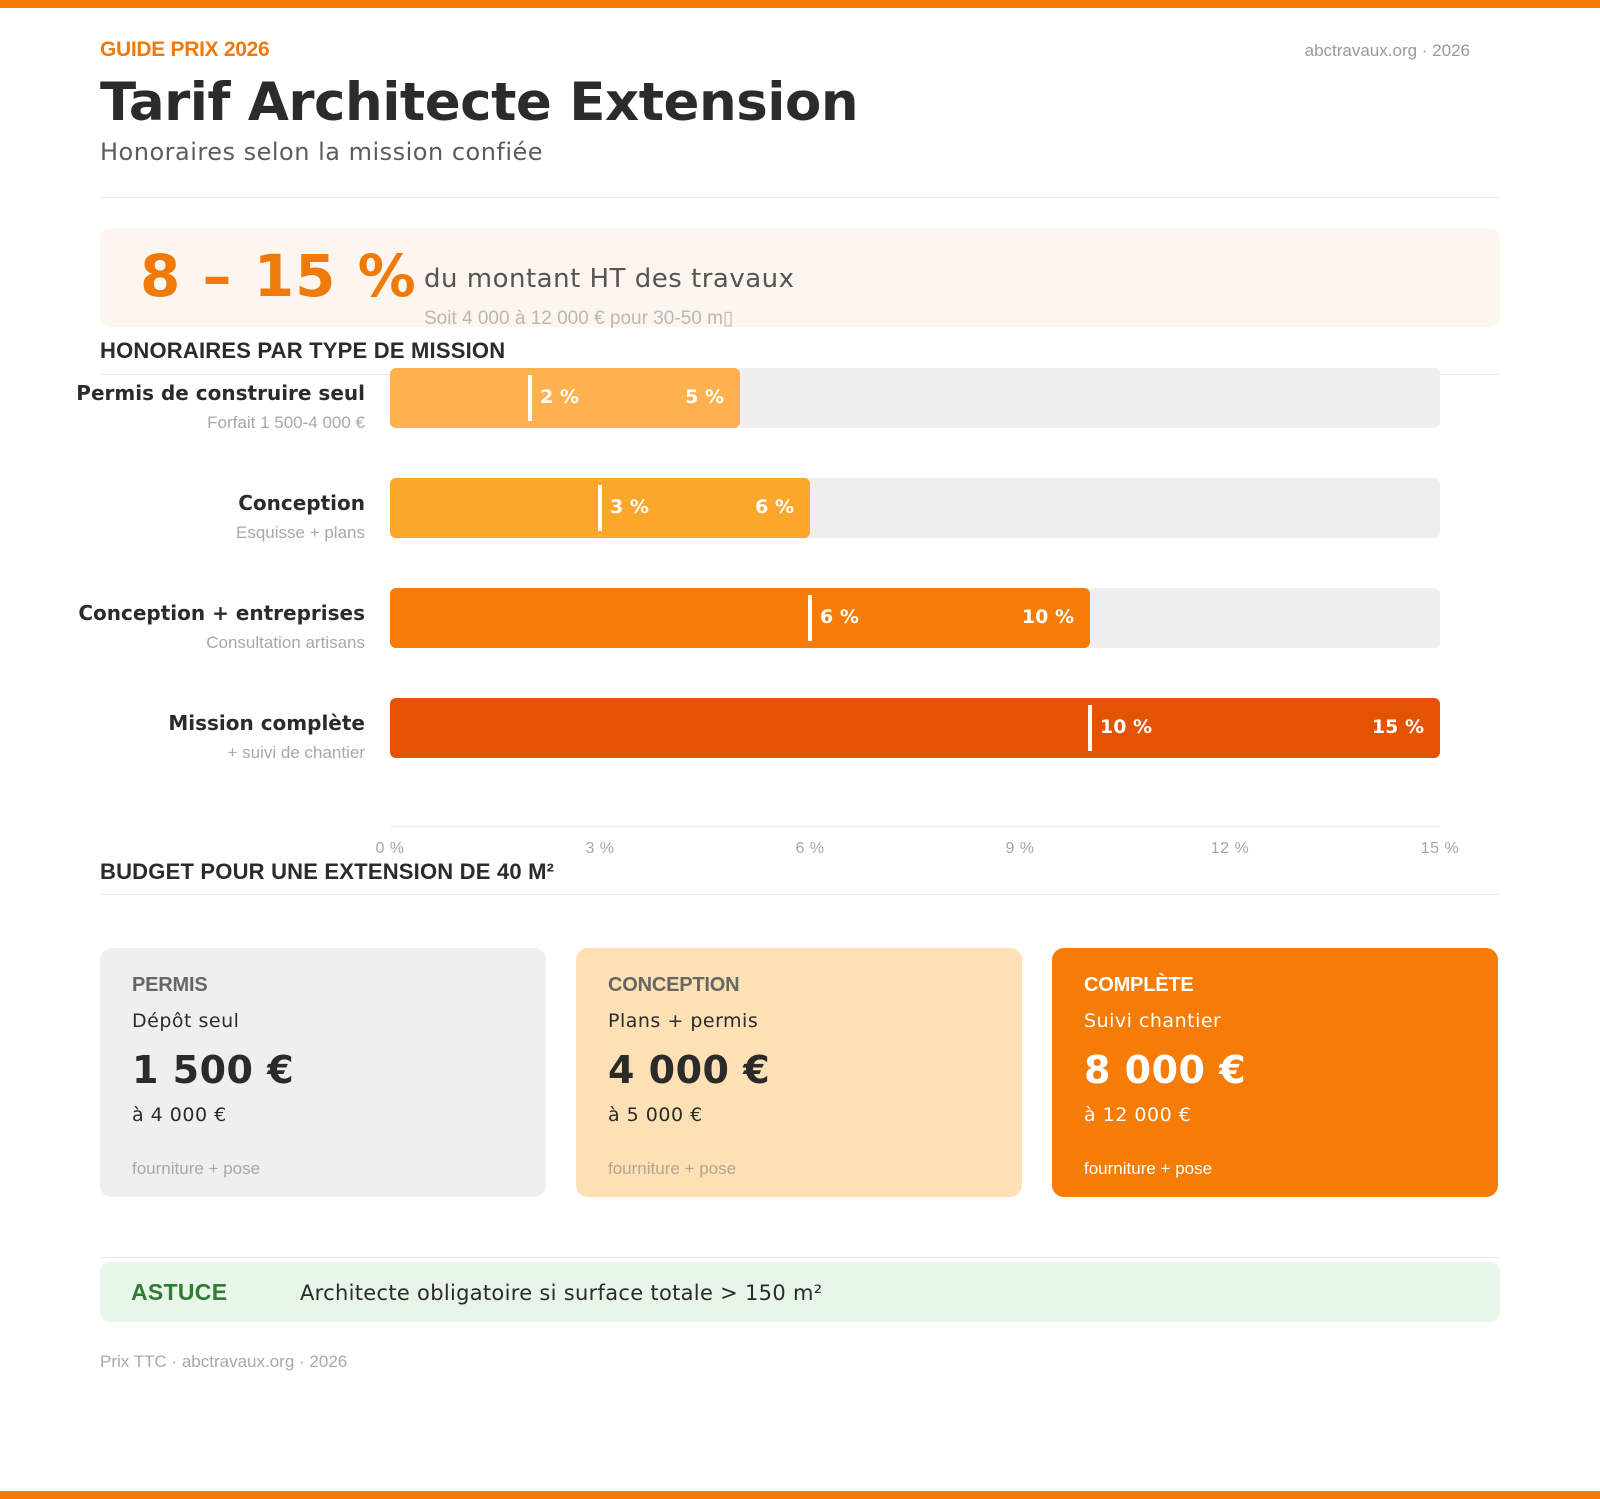  Describe the element at coordinates (600, 848) in the screenshot. I see `x-tick-label: 3 %` at that location.